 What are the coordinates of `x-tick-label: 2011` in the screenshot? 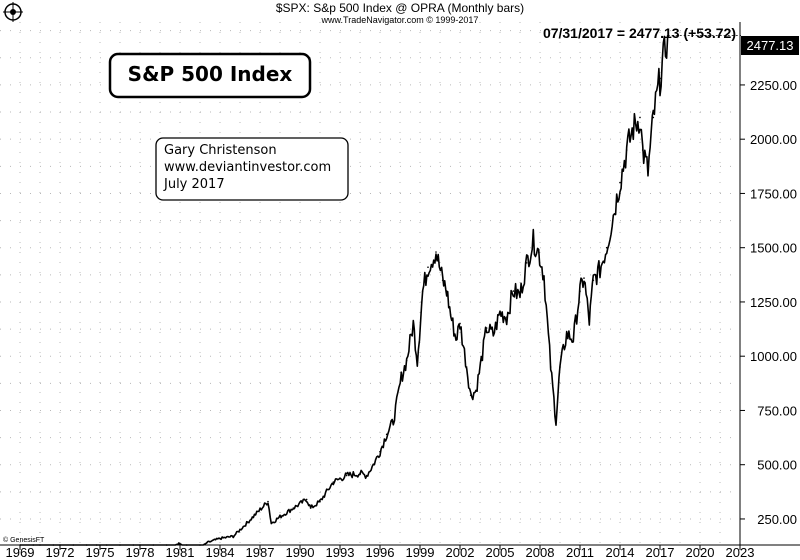 It's located at (580, 552).